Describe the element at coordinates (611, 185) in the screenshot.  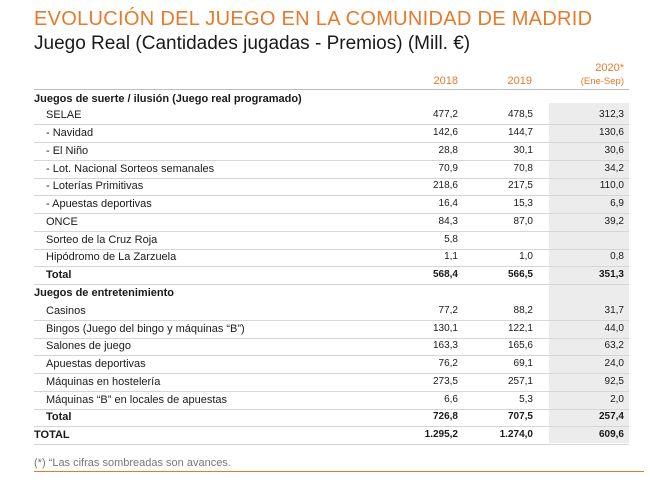
I see `value-2020: 110,0` at that location.